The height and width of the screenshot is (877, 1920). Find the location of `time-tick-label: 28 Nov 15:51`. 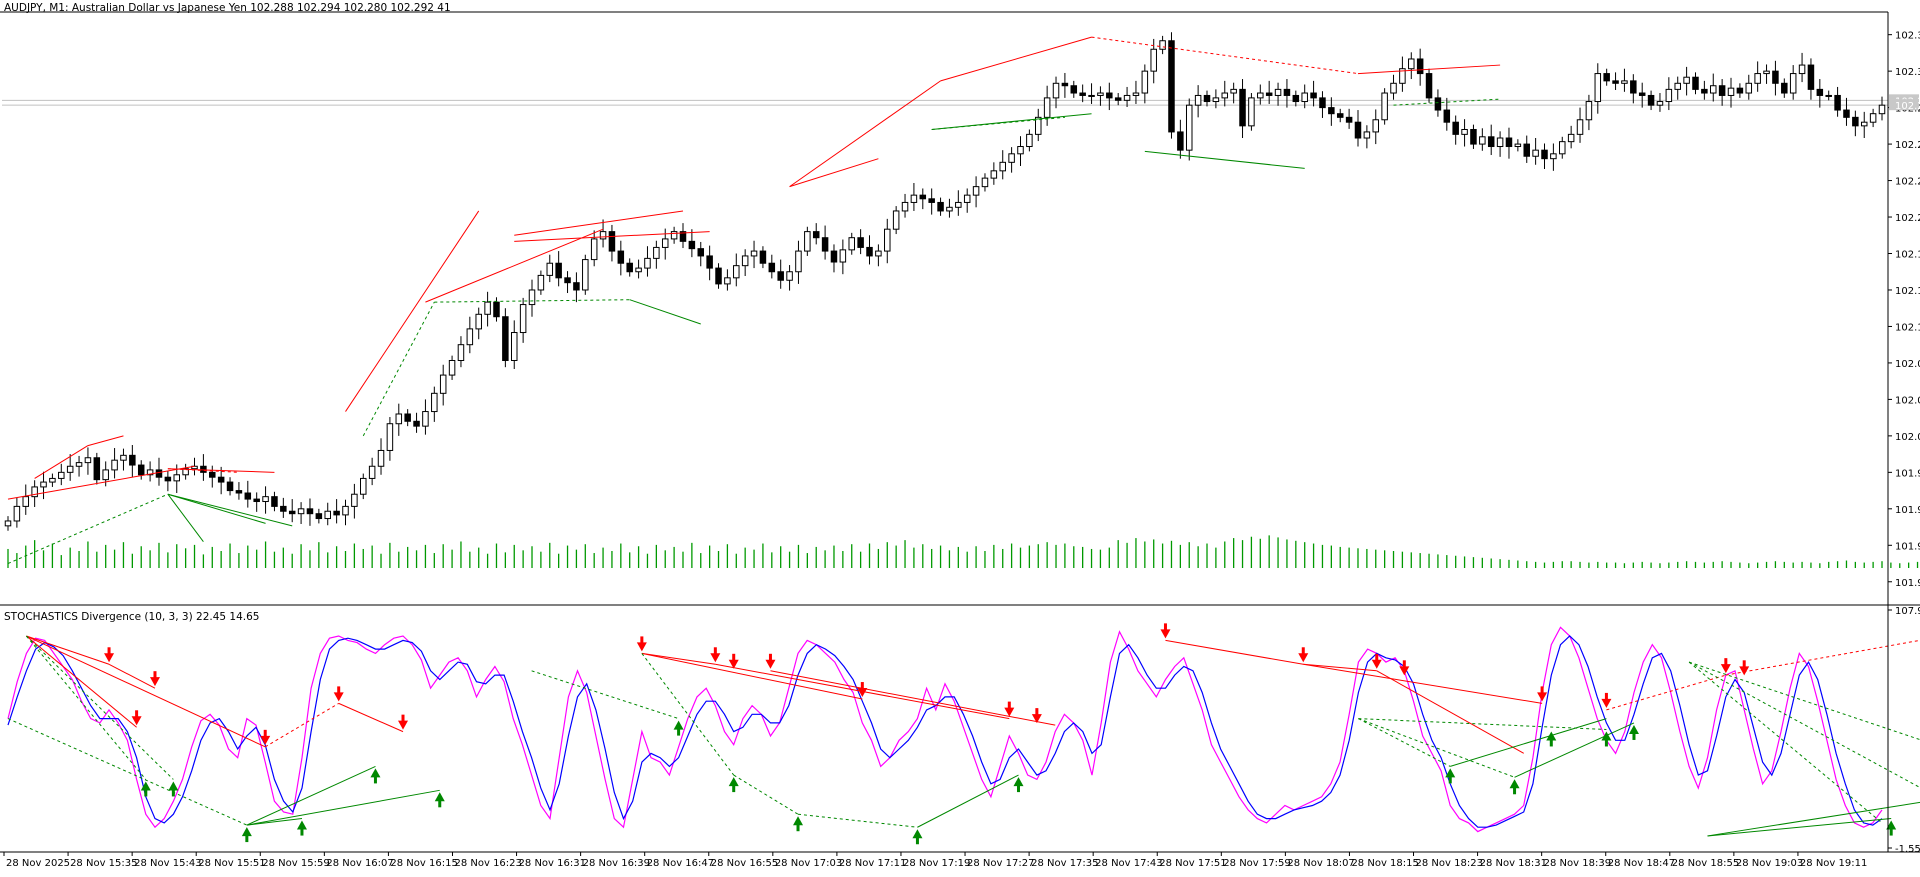

time-tick-label: 28 Nov 15:51 is located at coordinates (231, 863).